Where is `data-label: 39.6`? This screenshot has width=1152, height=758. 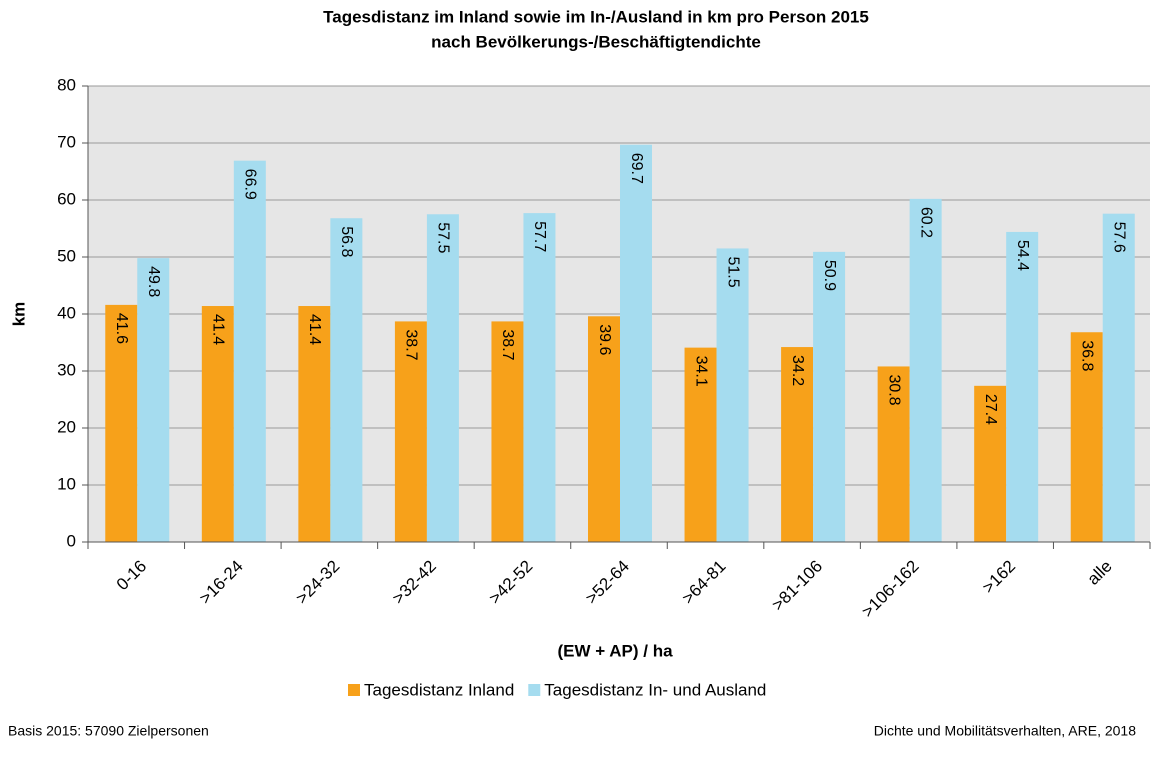 data-label: 39.6 is located at coordinates (604, 339).